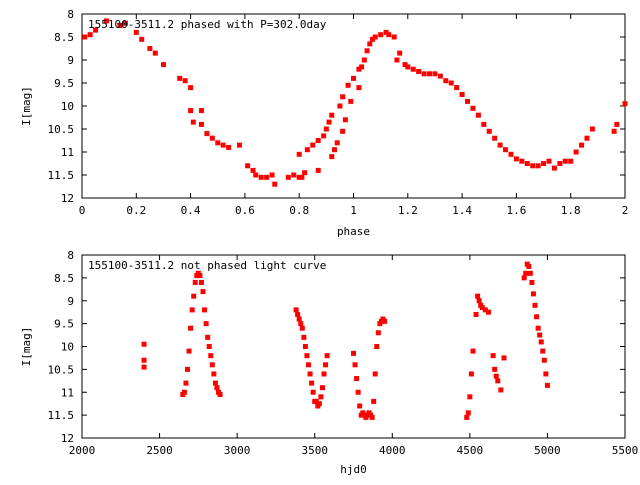  I want to click on x-tick-label: 3500, so click(314, 450).